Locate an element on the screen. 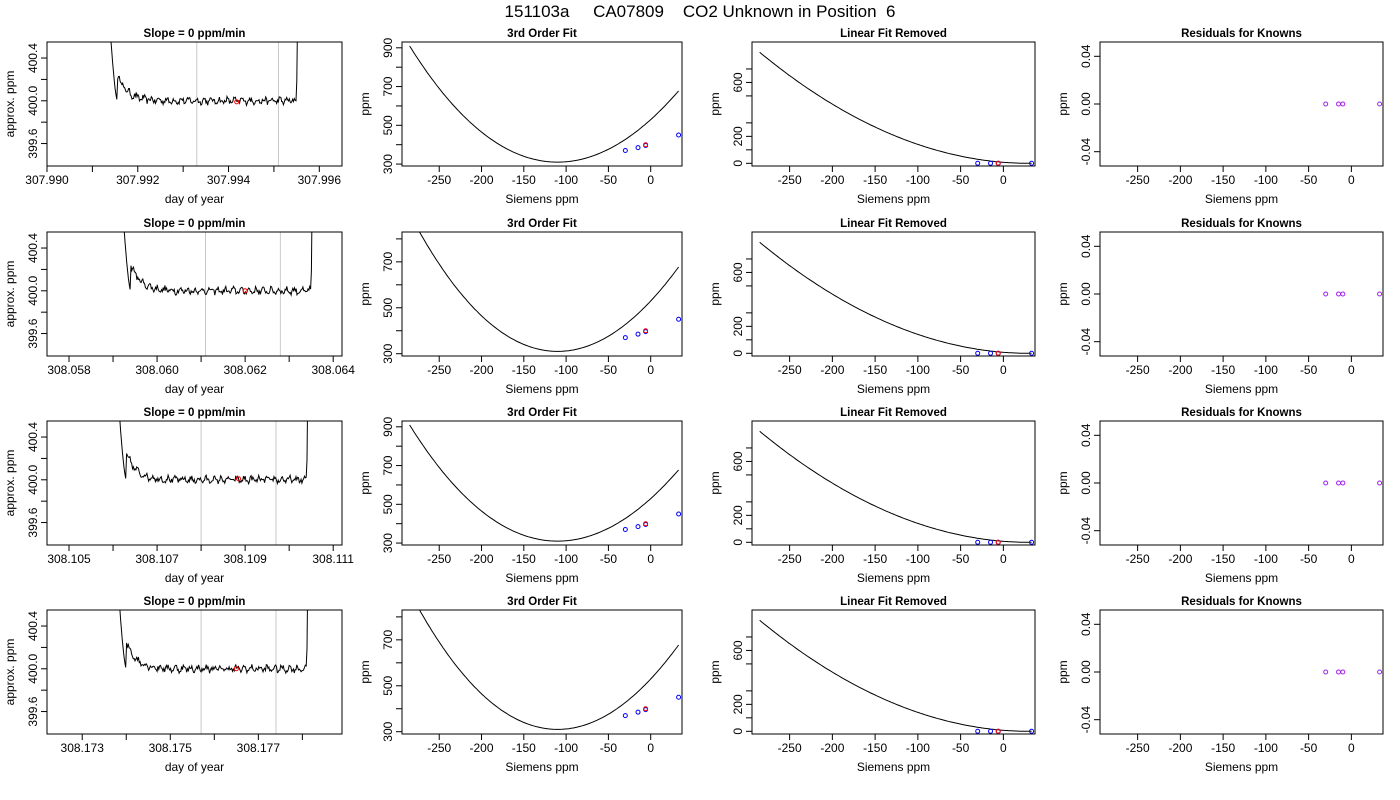 The height and width of the screenshot is (800, 1400). data-trace is located at coordinates (218, 265).